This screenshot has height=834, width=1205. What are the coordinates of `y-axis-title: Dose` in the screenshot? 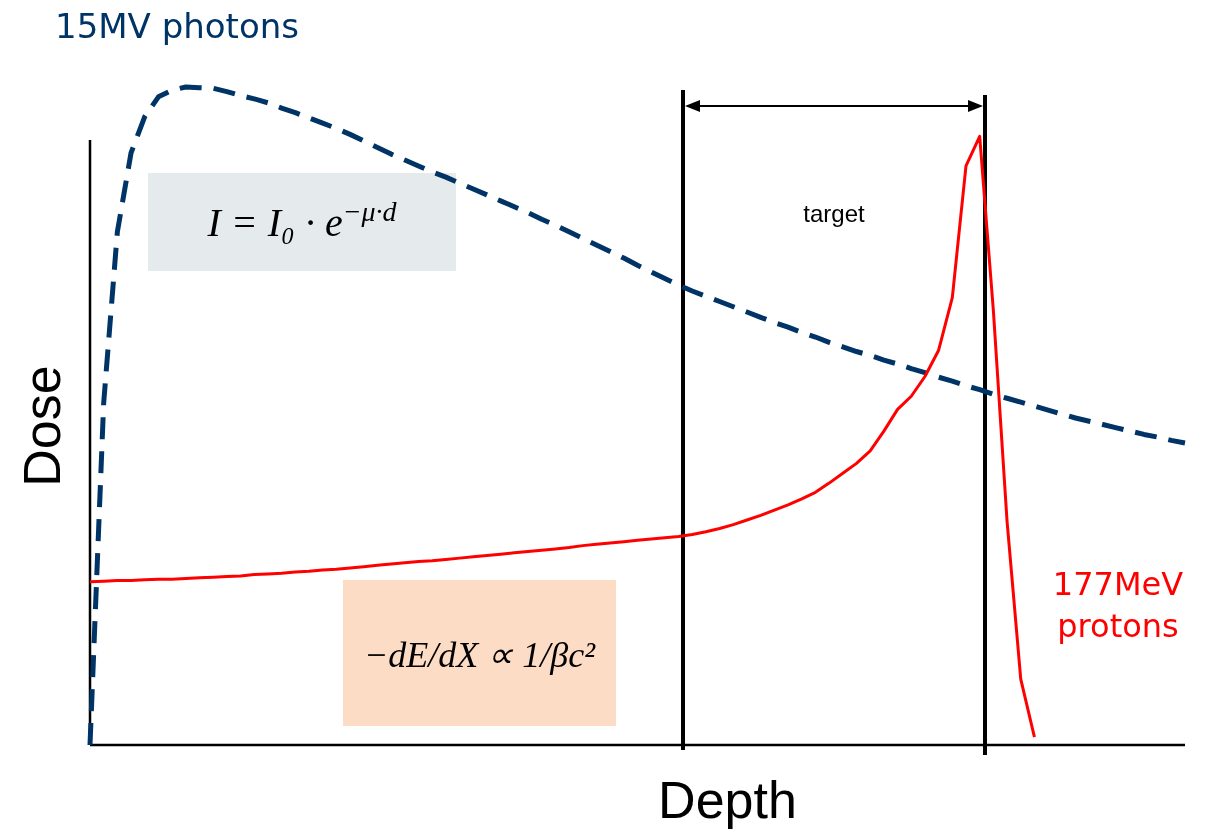 It's located at (42, 426).